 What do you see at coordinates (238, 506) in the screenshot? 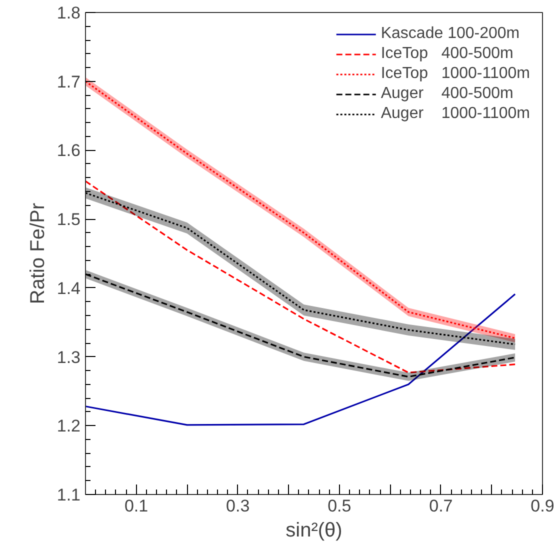
I see `x-tick-label: 0.3` at bounding box center [238, 506].